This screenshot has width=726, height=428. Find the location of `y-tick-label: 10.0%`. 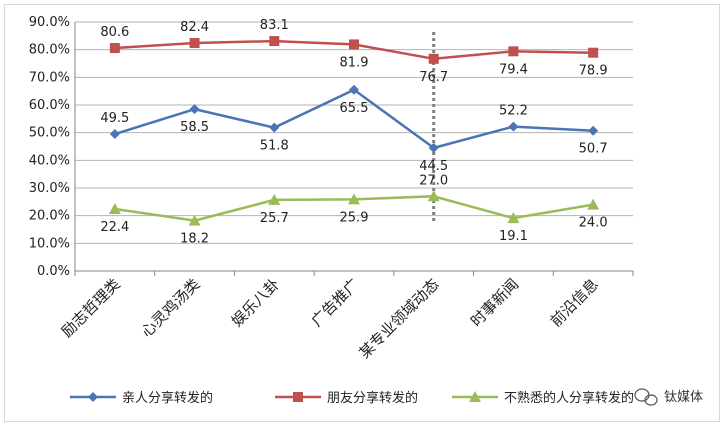

y-tick-label: 10.0% is located at coordinates (49, 243).